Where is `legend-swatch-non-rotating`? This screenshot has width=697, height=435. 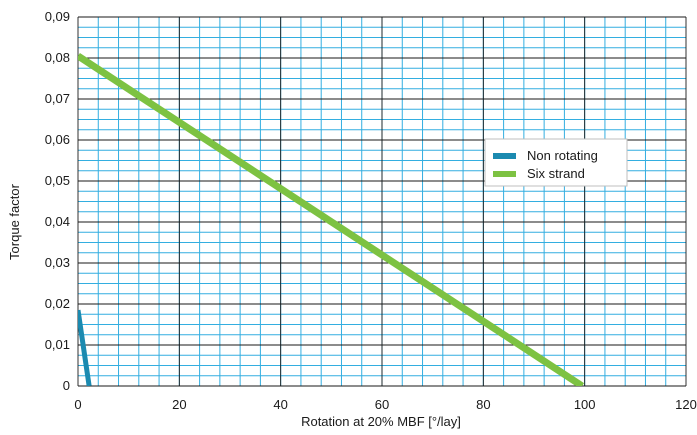 legend-swatch-non-rotating is located at coordinates (504, 156).